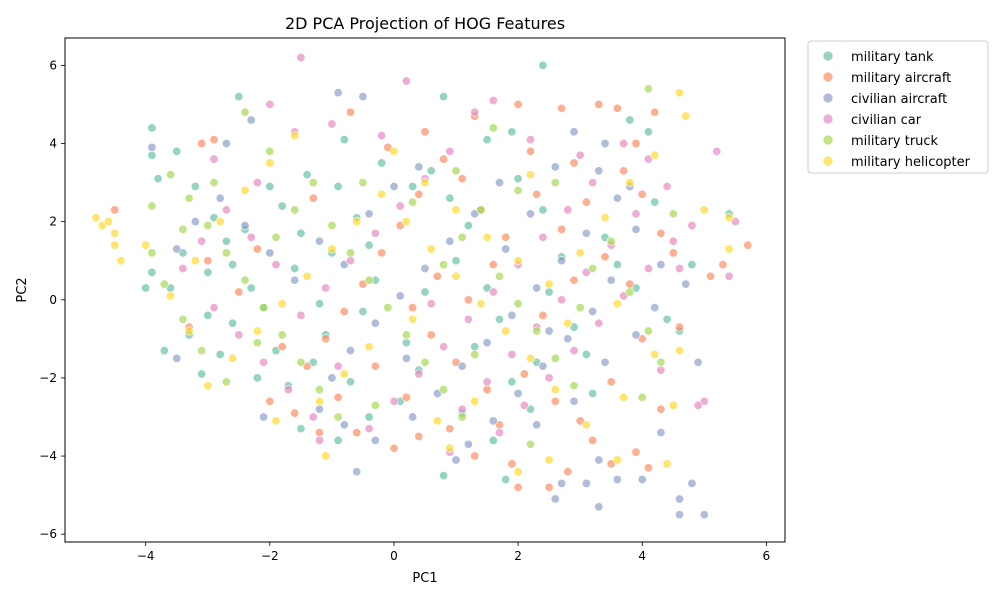 This screenshot has width=1000, height=600. What do you see at coordinates (53, 143) in the screenshot?
I see `y-tick-label: 4` at bounding box center [53, 143].